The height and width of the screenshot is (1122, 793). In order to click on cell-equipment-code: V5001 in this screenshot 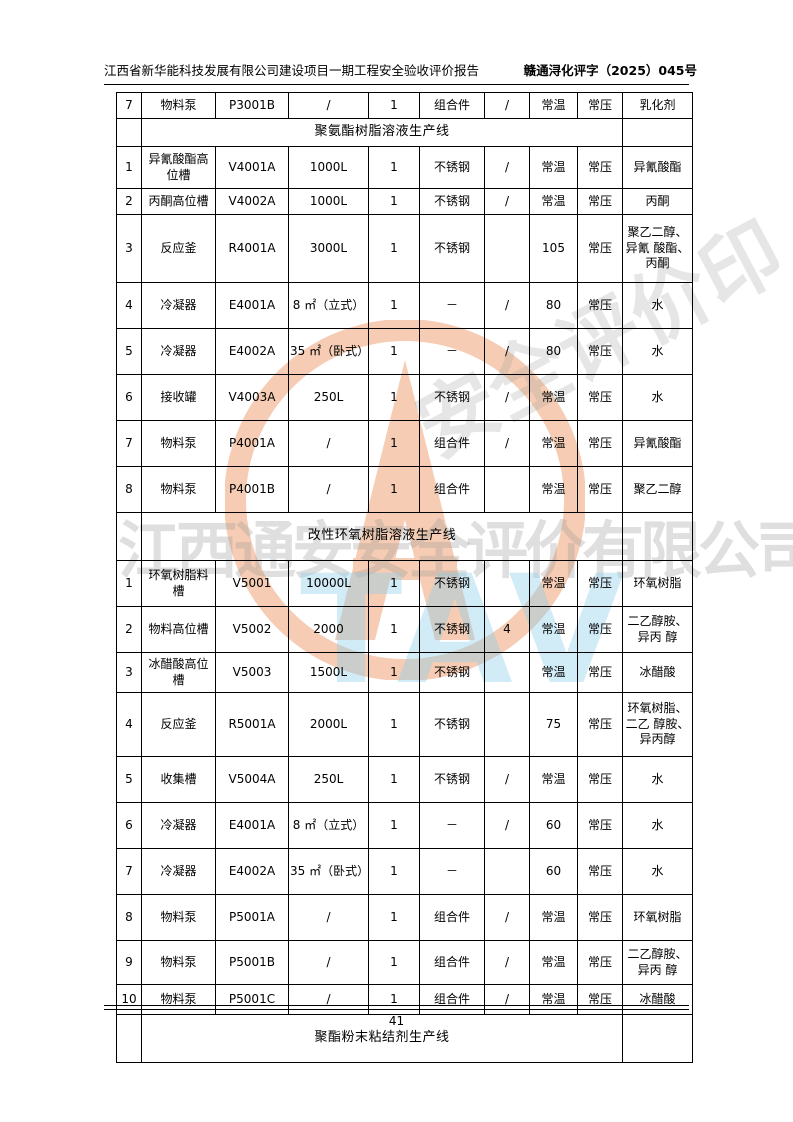, I will do `click(252, 583)`.